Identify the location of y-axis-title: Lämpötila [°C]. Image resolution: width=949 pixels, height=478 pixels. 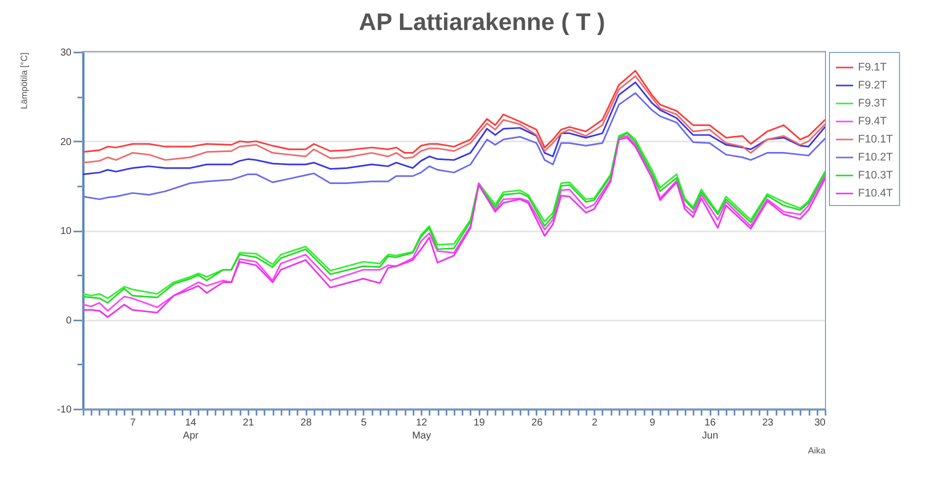
(24, 81).